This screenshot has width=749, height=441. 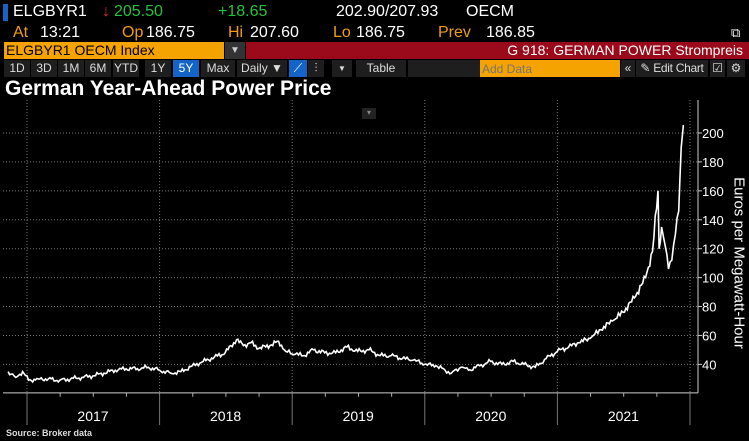 I want to click on frequency-dropdown: Daily ▼, so click(x=262, y=68).